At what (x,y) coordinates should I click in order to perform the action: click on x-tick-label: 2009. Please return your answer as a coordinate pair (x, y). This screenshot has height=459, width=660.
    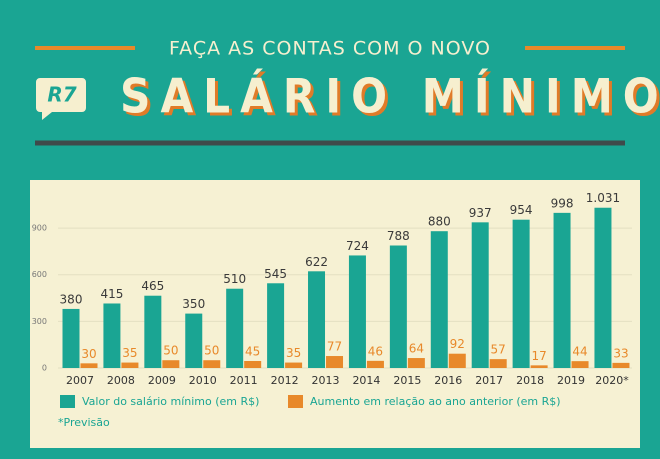
    Looking at the image, I should click on (162, 380).